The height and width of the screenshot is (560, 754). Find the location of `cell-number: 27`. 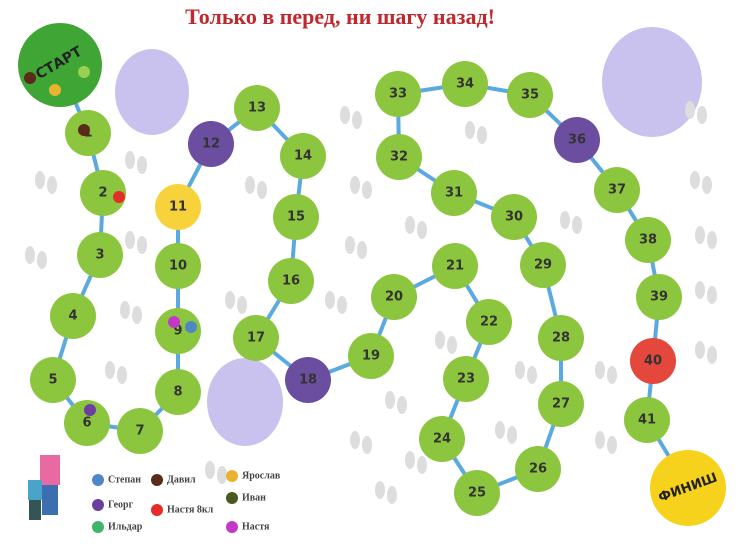

cell-number: 27 is located at coordinates (561, 404).